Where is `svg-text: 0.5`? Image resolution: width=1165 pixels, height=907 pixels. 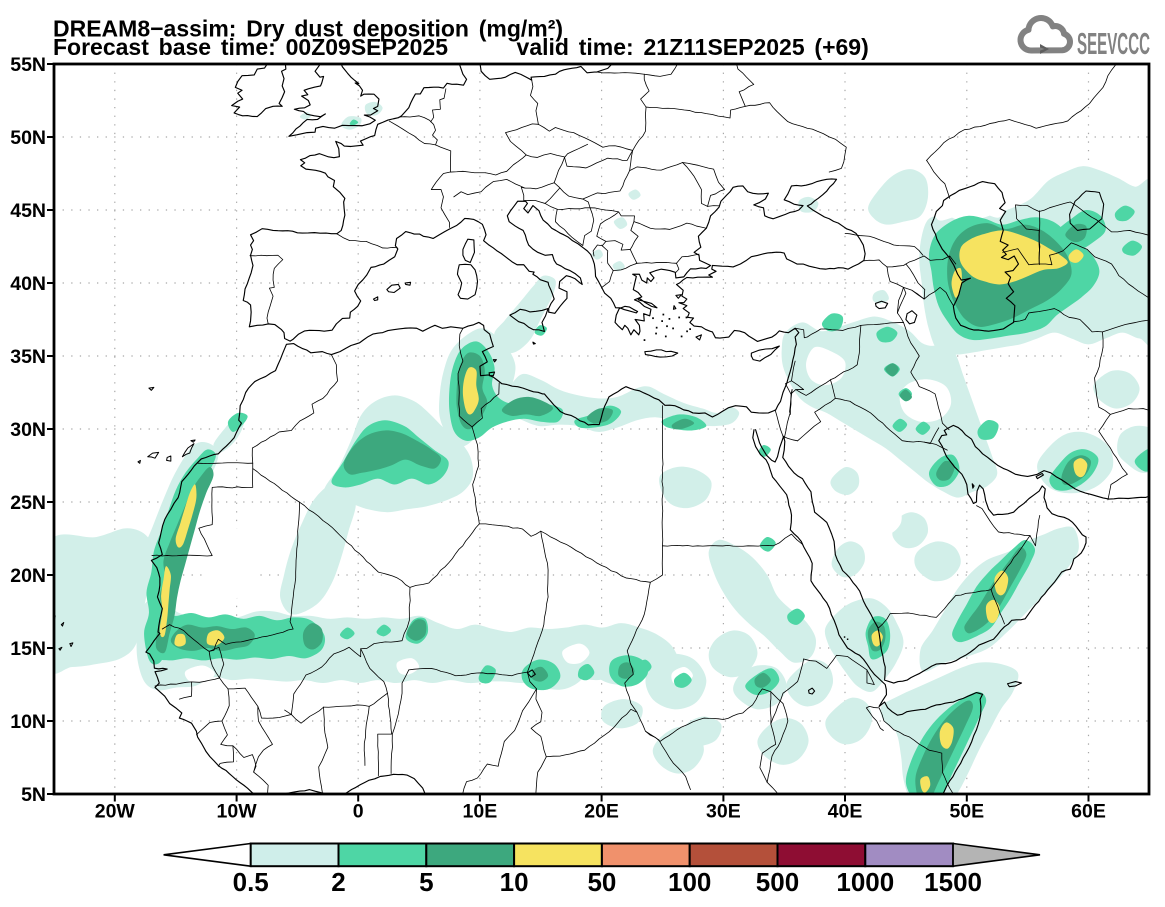
svg-text: 0.5 is located at coordinates (251, 882).